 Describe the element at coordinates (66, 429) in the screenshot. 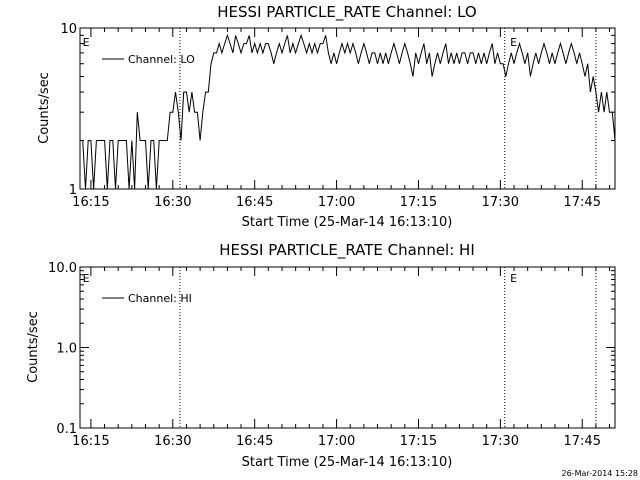

I see `y-tick-label: 0.1` at that location.